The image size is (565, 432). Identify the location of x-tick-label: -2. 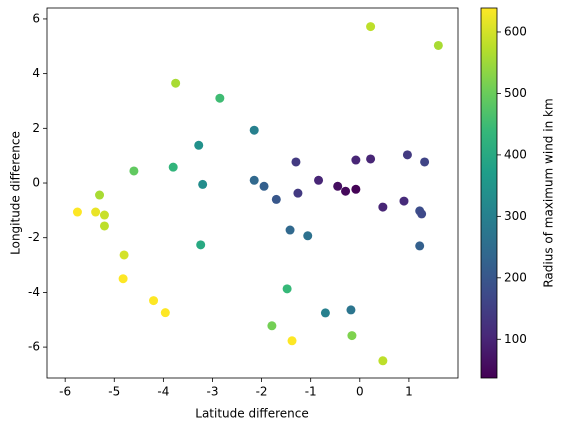
(262, 392).